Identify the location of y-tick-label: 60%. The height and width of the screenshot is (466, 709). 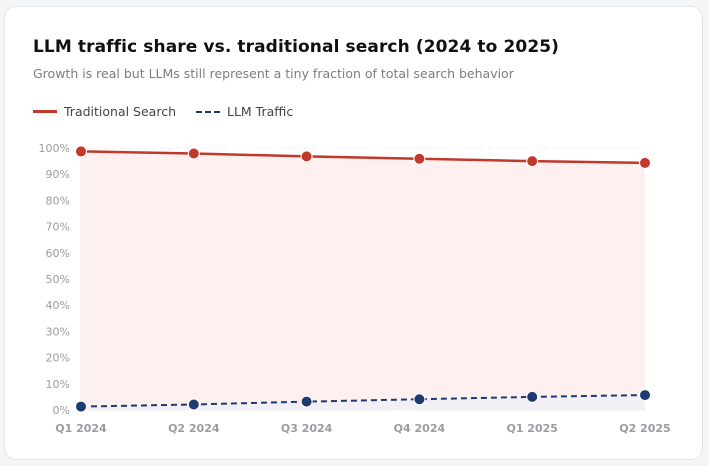
(58, 253).